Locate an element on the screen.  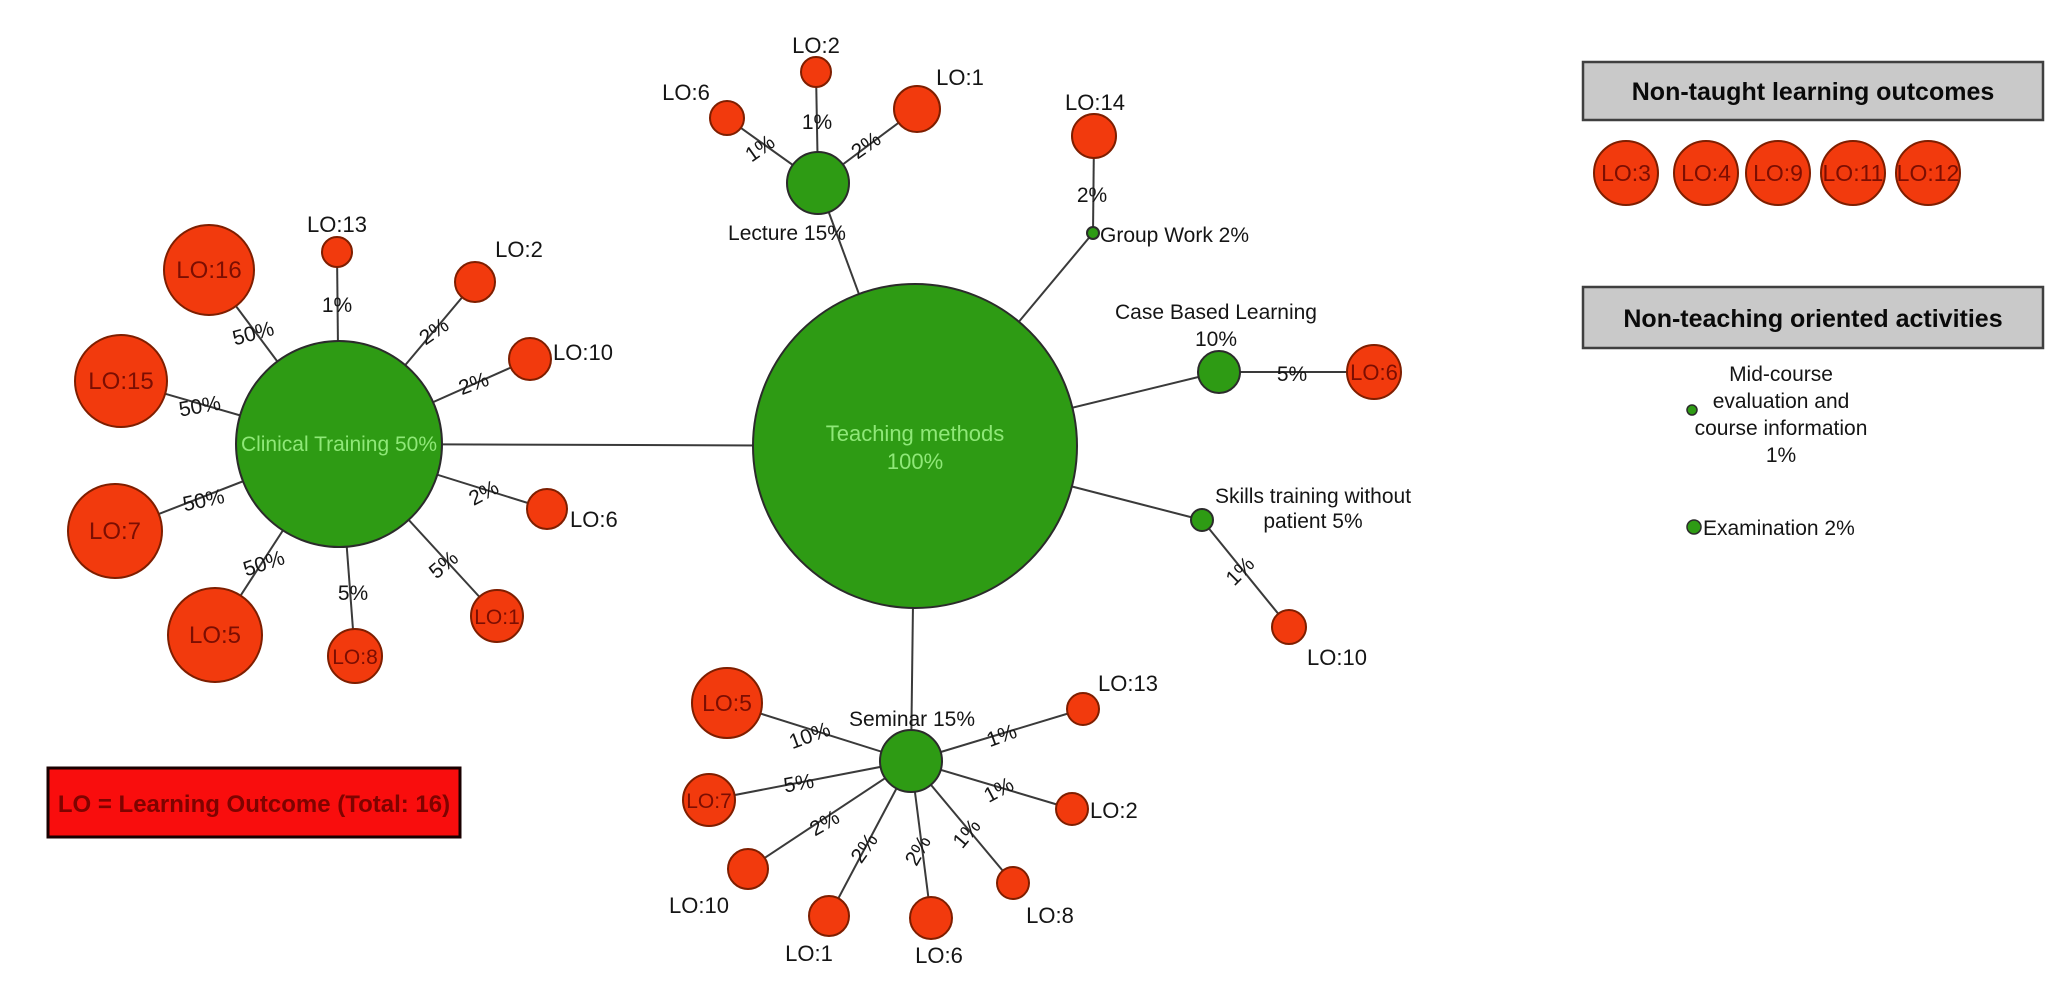
node-lo8-clinical is located at coordinates (355, 656).